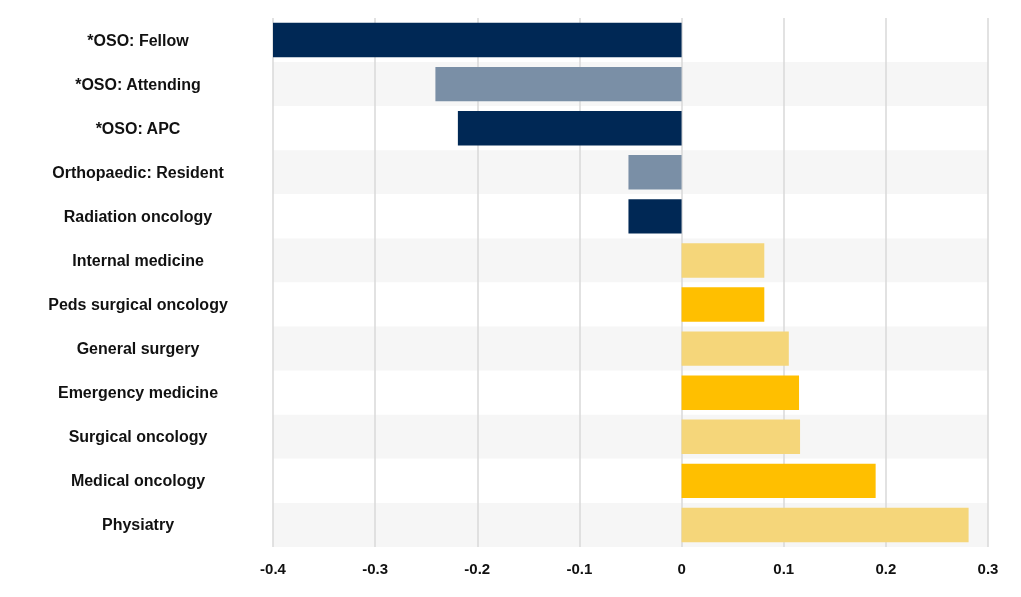  Describe the element at coordinates (273, 568) in the screenshot. I see `x-tick-label: -0.4` at that location.